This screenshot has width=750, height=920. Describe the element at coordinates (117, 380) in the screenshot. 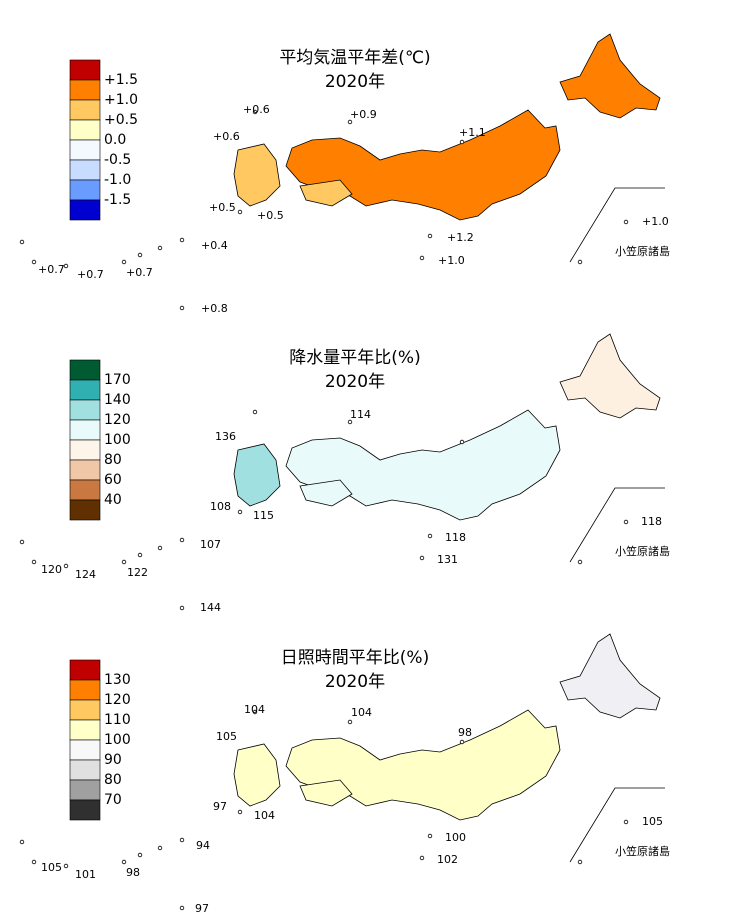

I see `legend-label: 170` at that location.